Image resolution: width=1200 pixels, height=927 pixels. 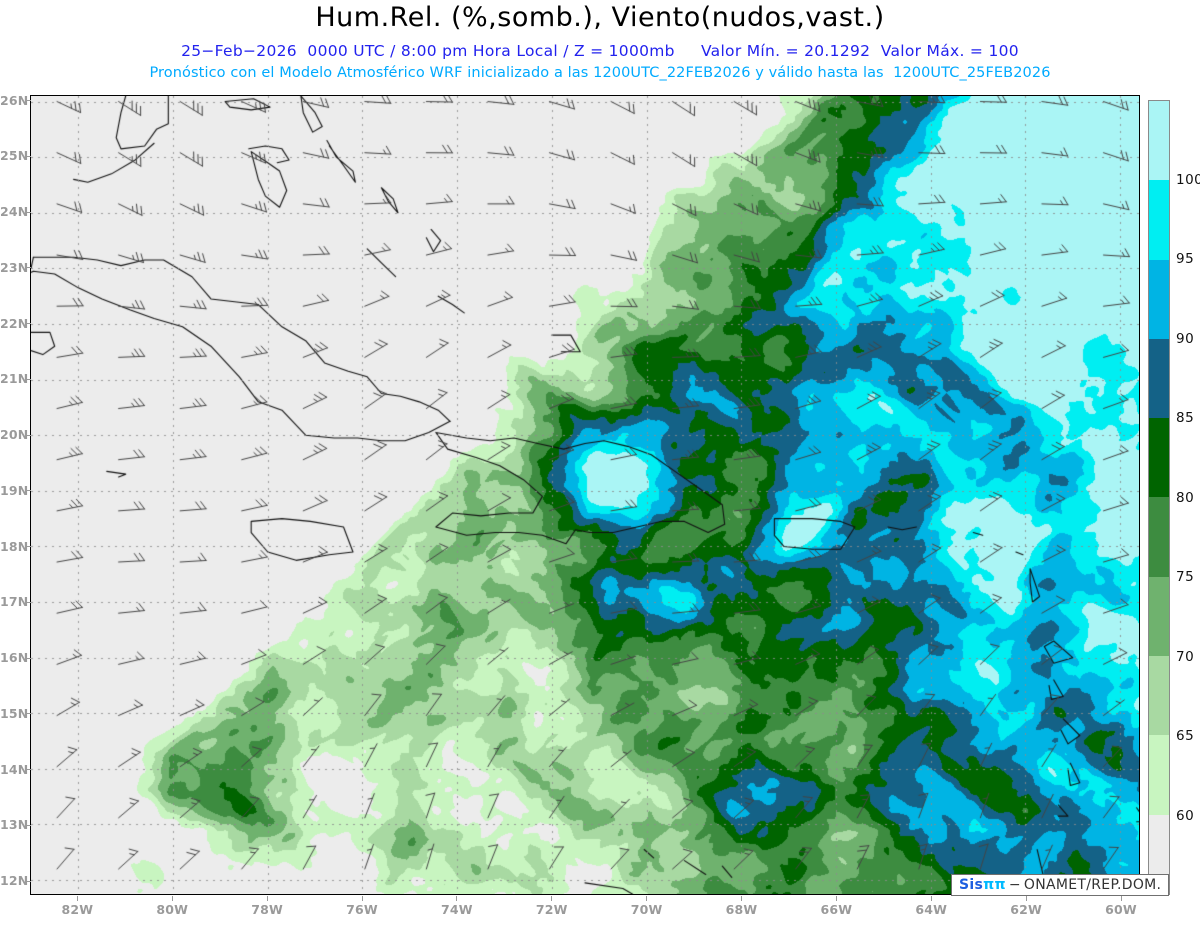 I want to click on y-tick-24N: 24N, so click(x=14, y=212).